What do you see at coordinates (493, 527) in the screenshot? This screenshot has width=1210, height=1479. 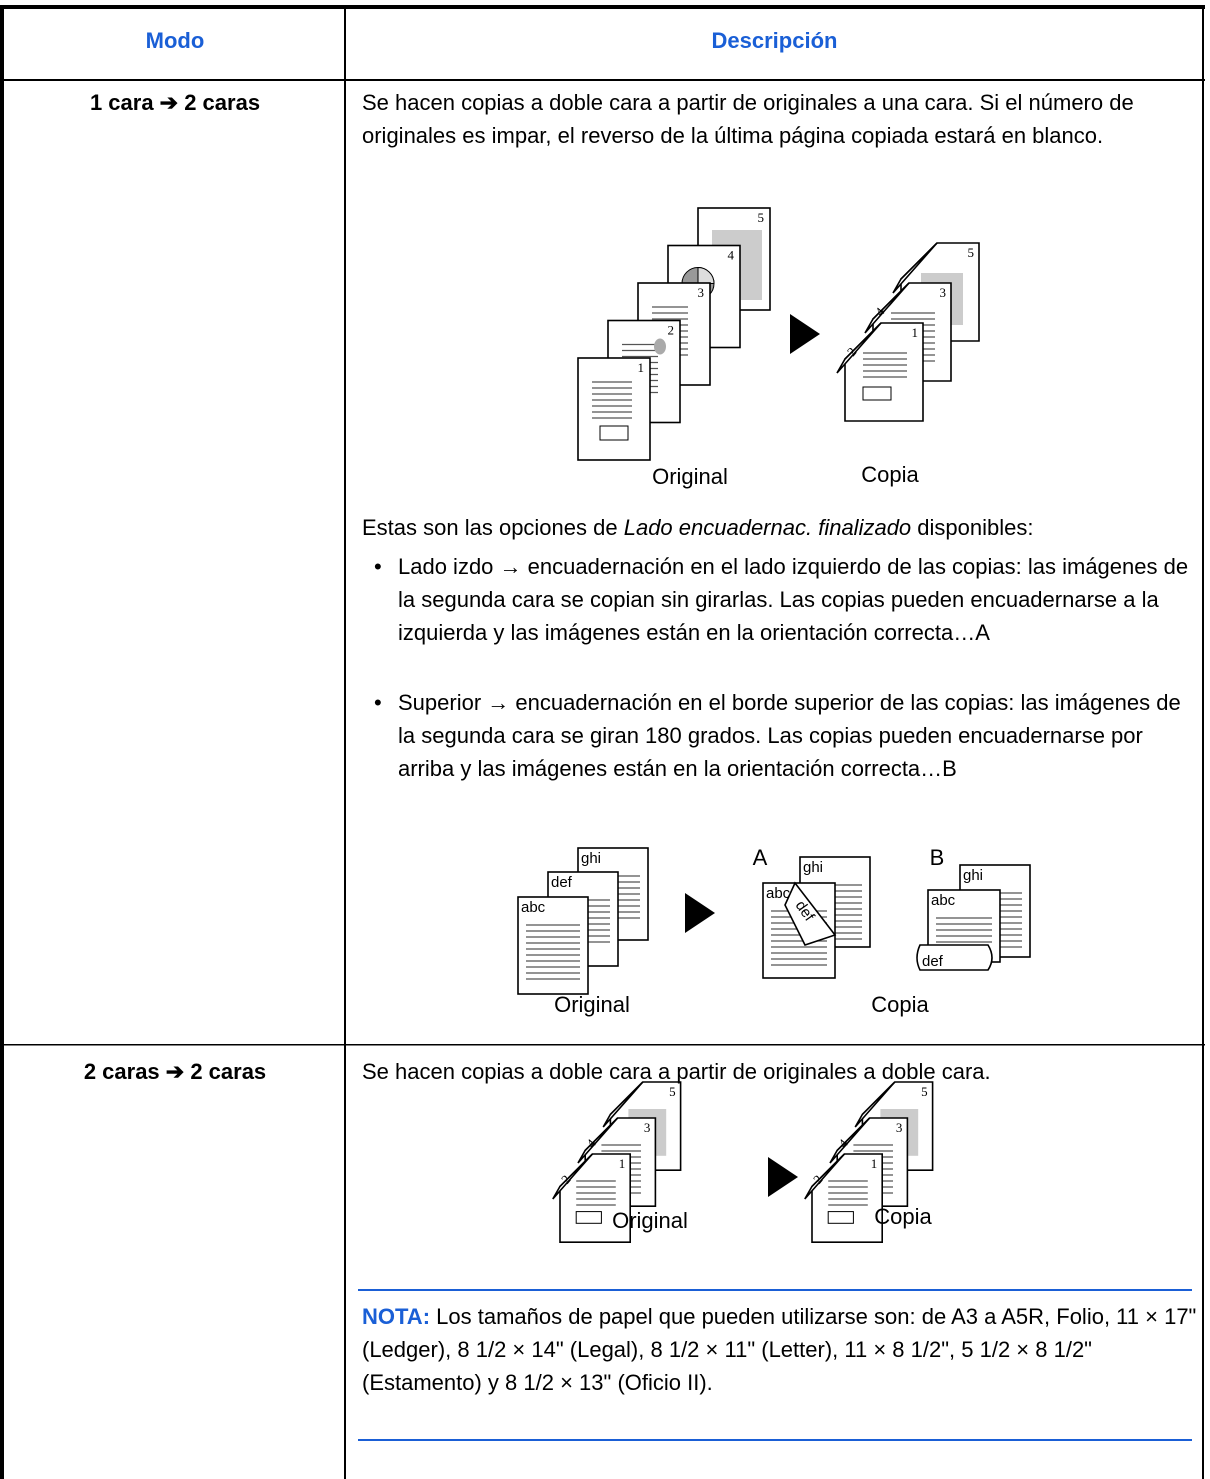 I see `text: Estas son las opciones de` at bounding box center [493, 527].